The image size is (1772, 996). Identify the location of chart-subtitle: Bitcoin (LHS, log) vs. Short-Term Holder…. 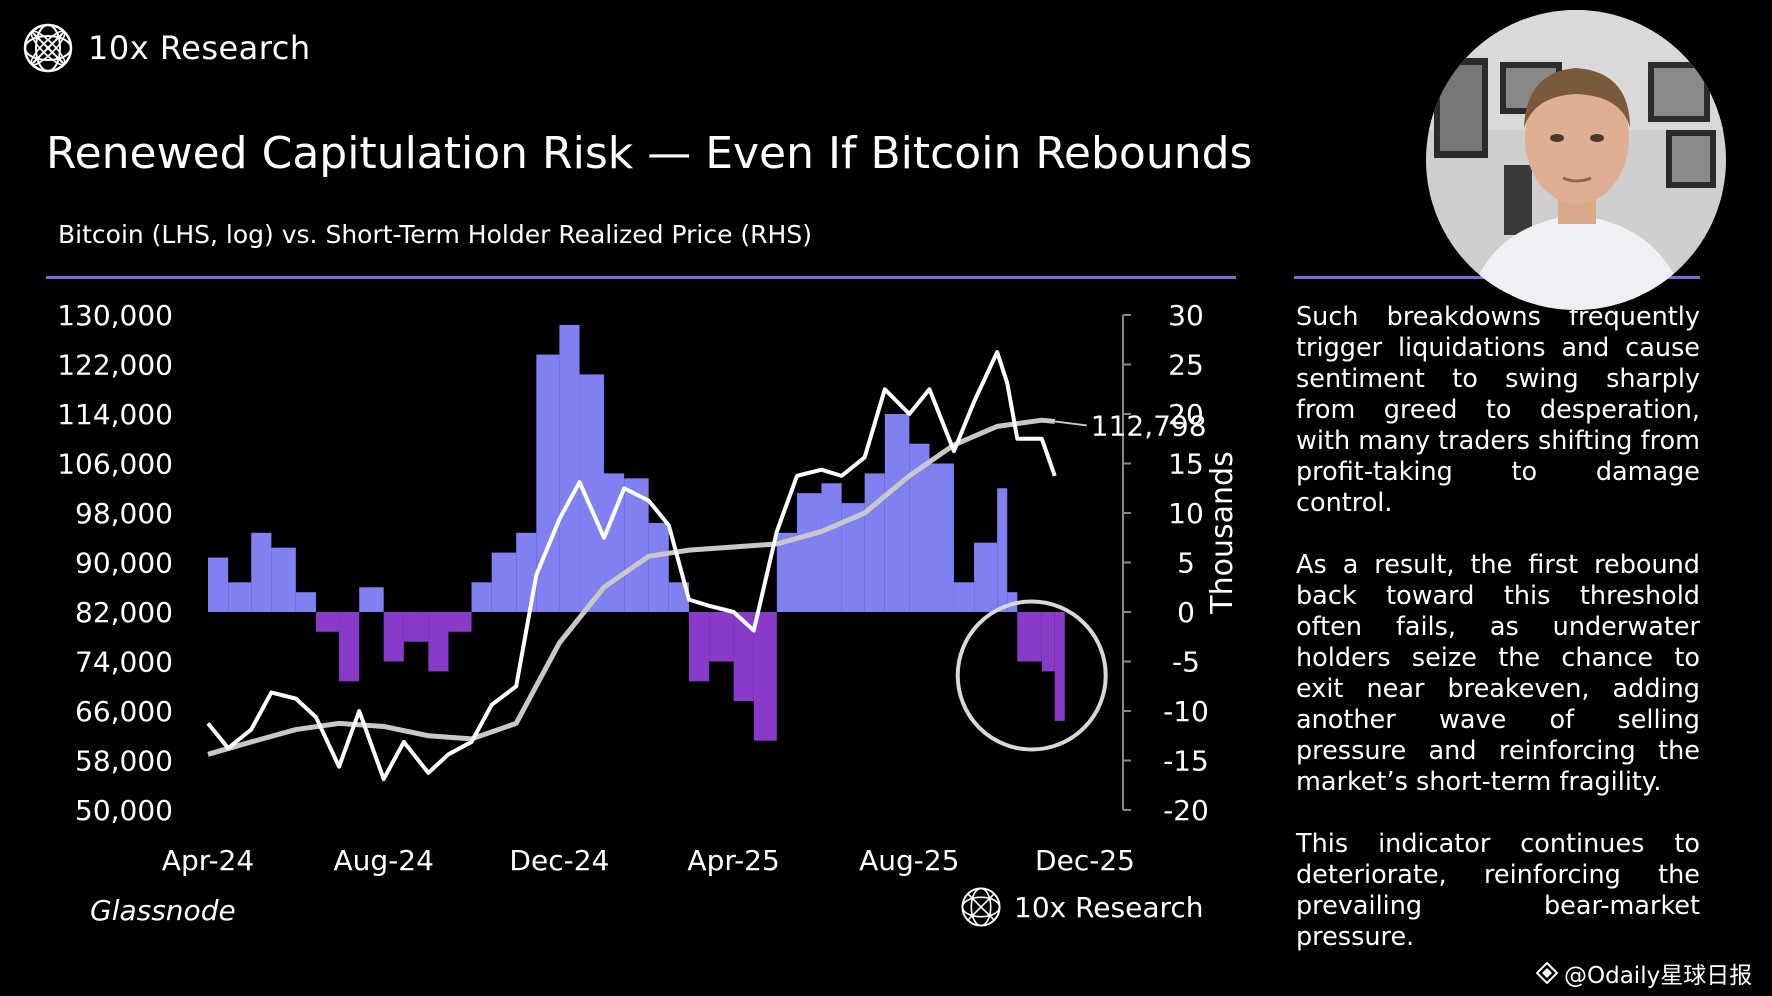
(435, 234).